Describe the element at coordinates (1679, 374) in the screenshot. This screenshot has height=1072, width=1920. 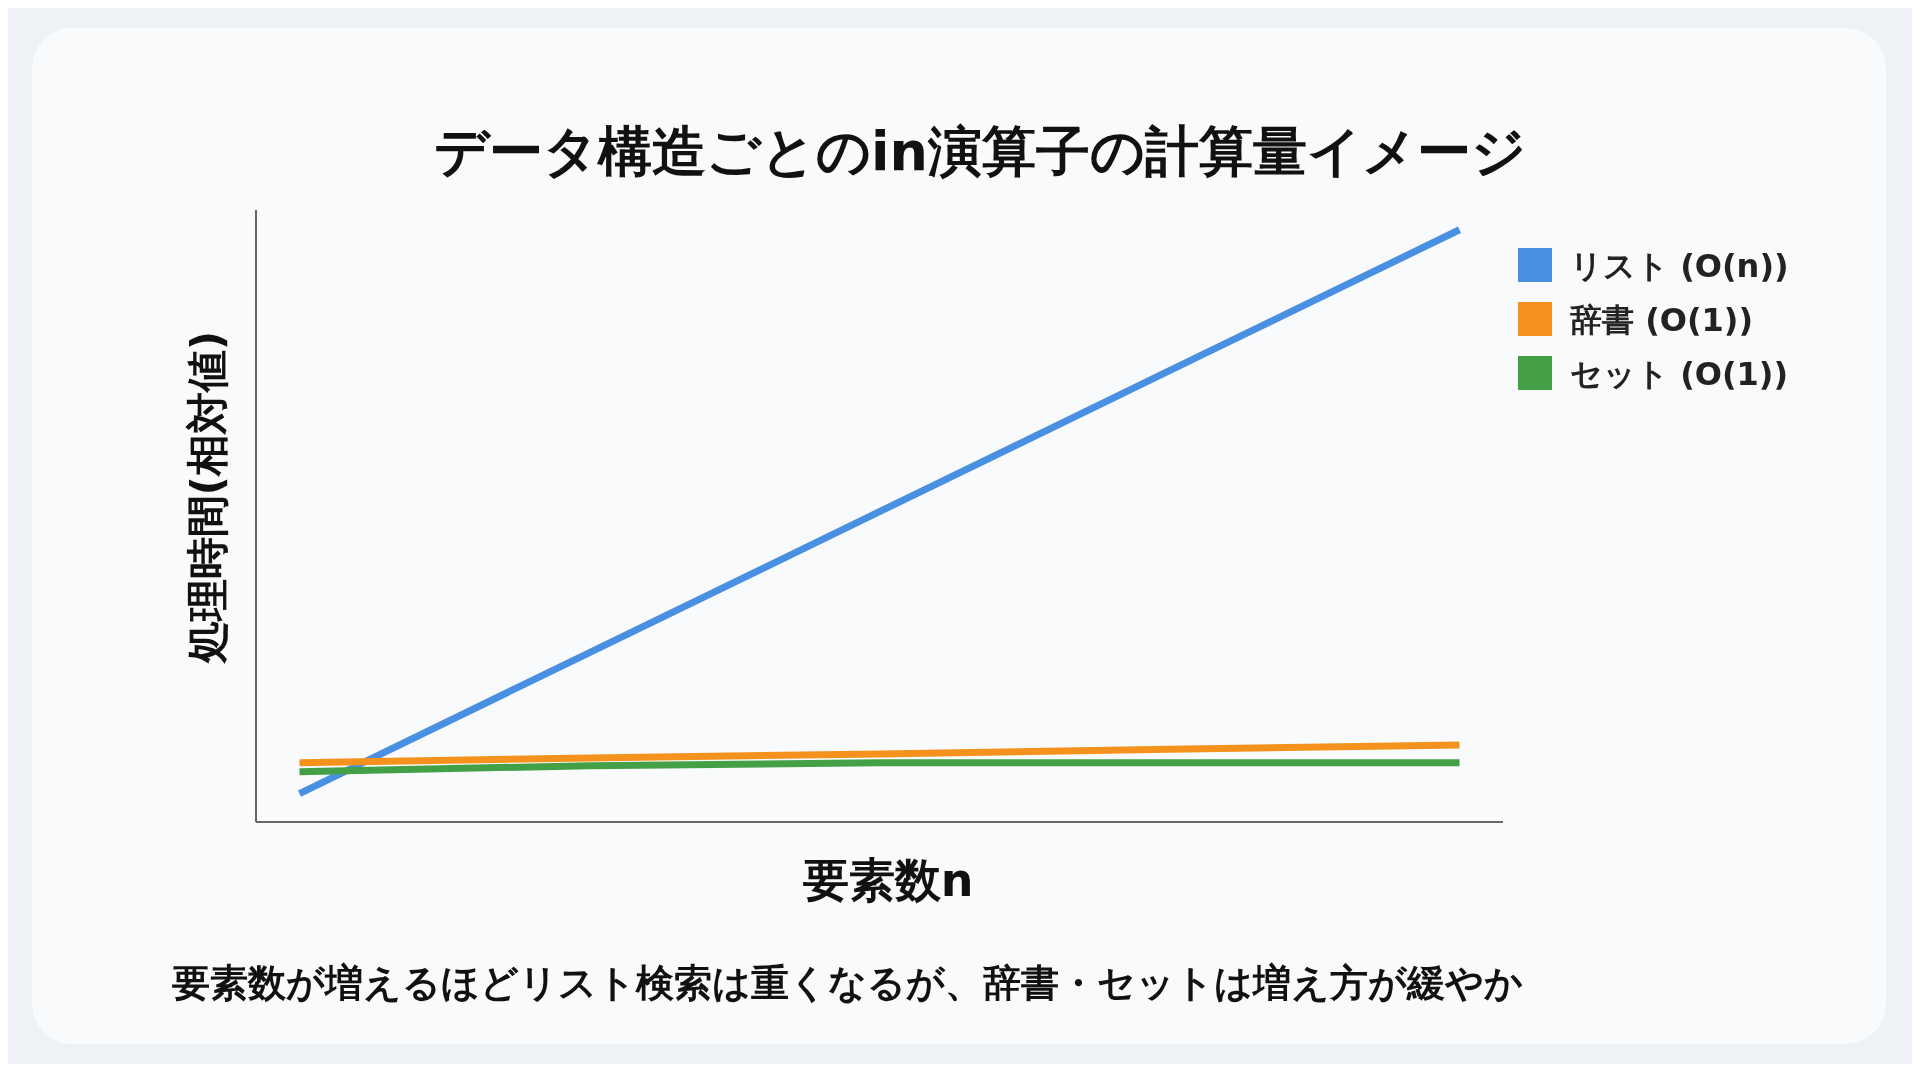
I see `legend-label: セット (O(1))` at that location.